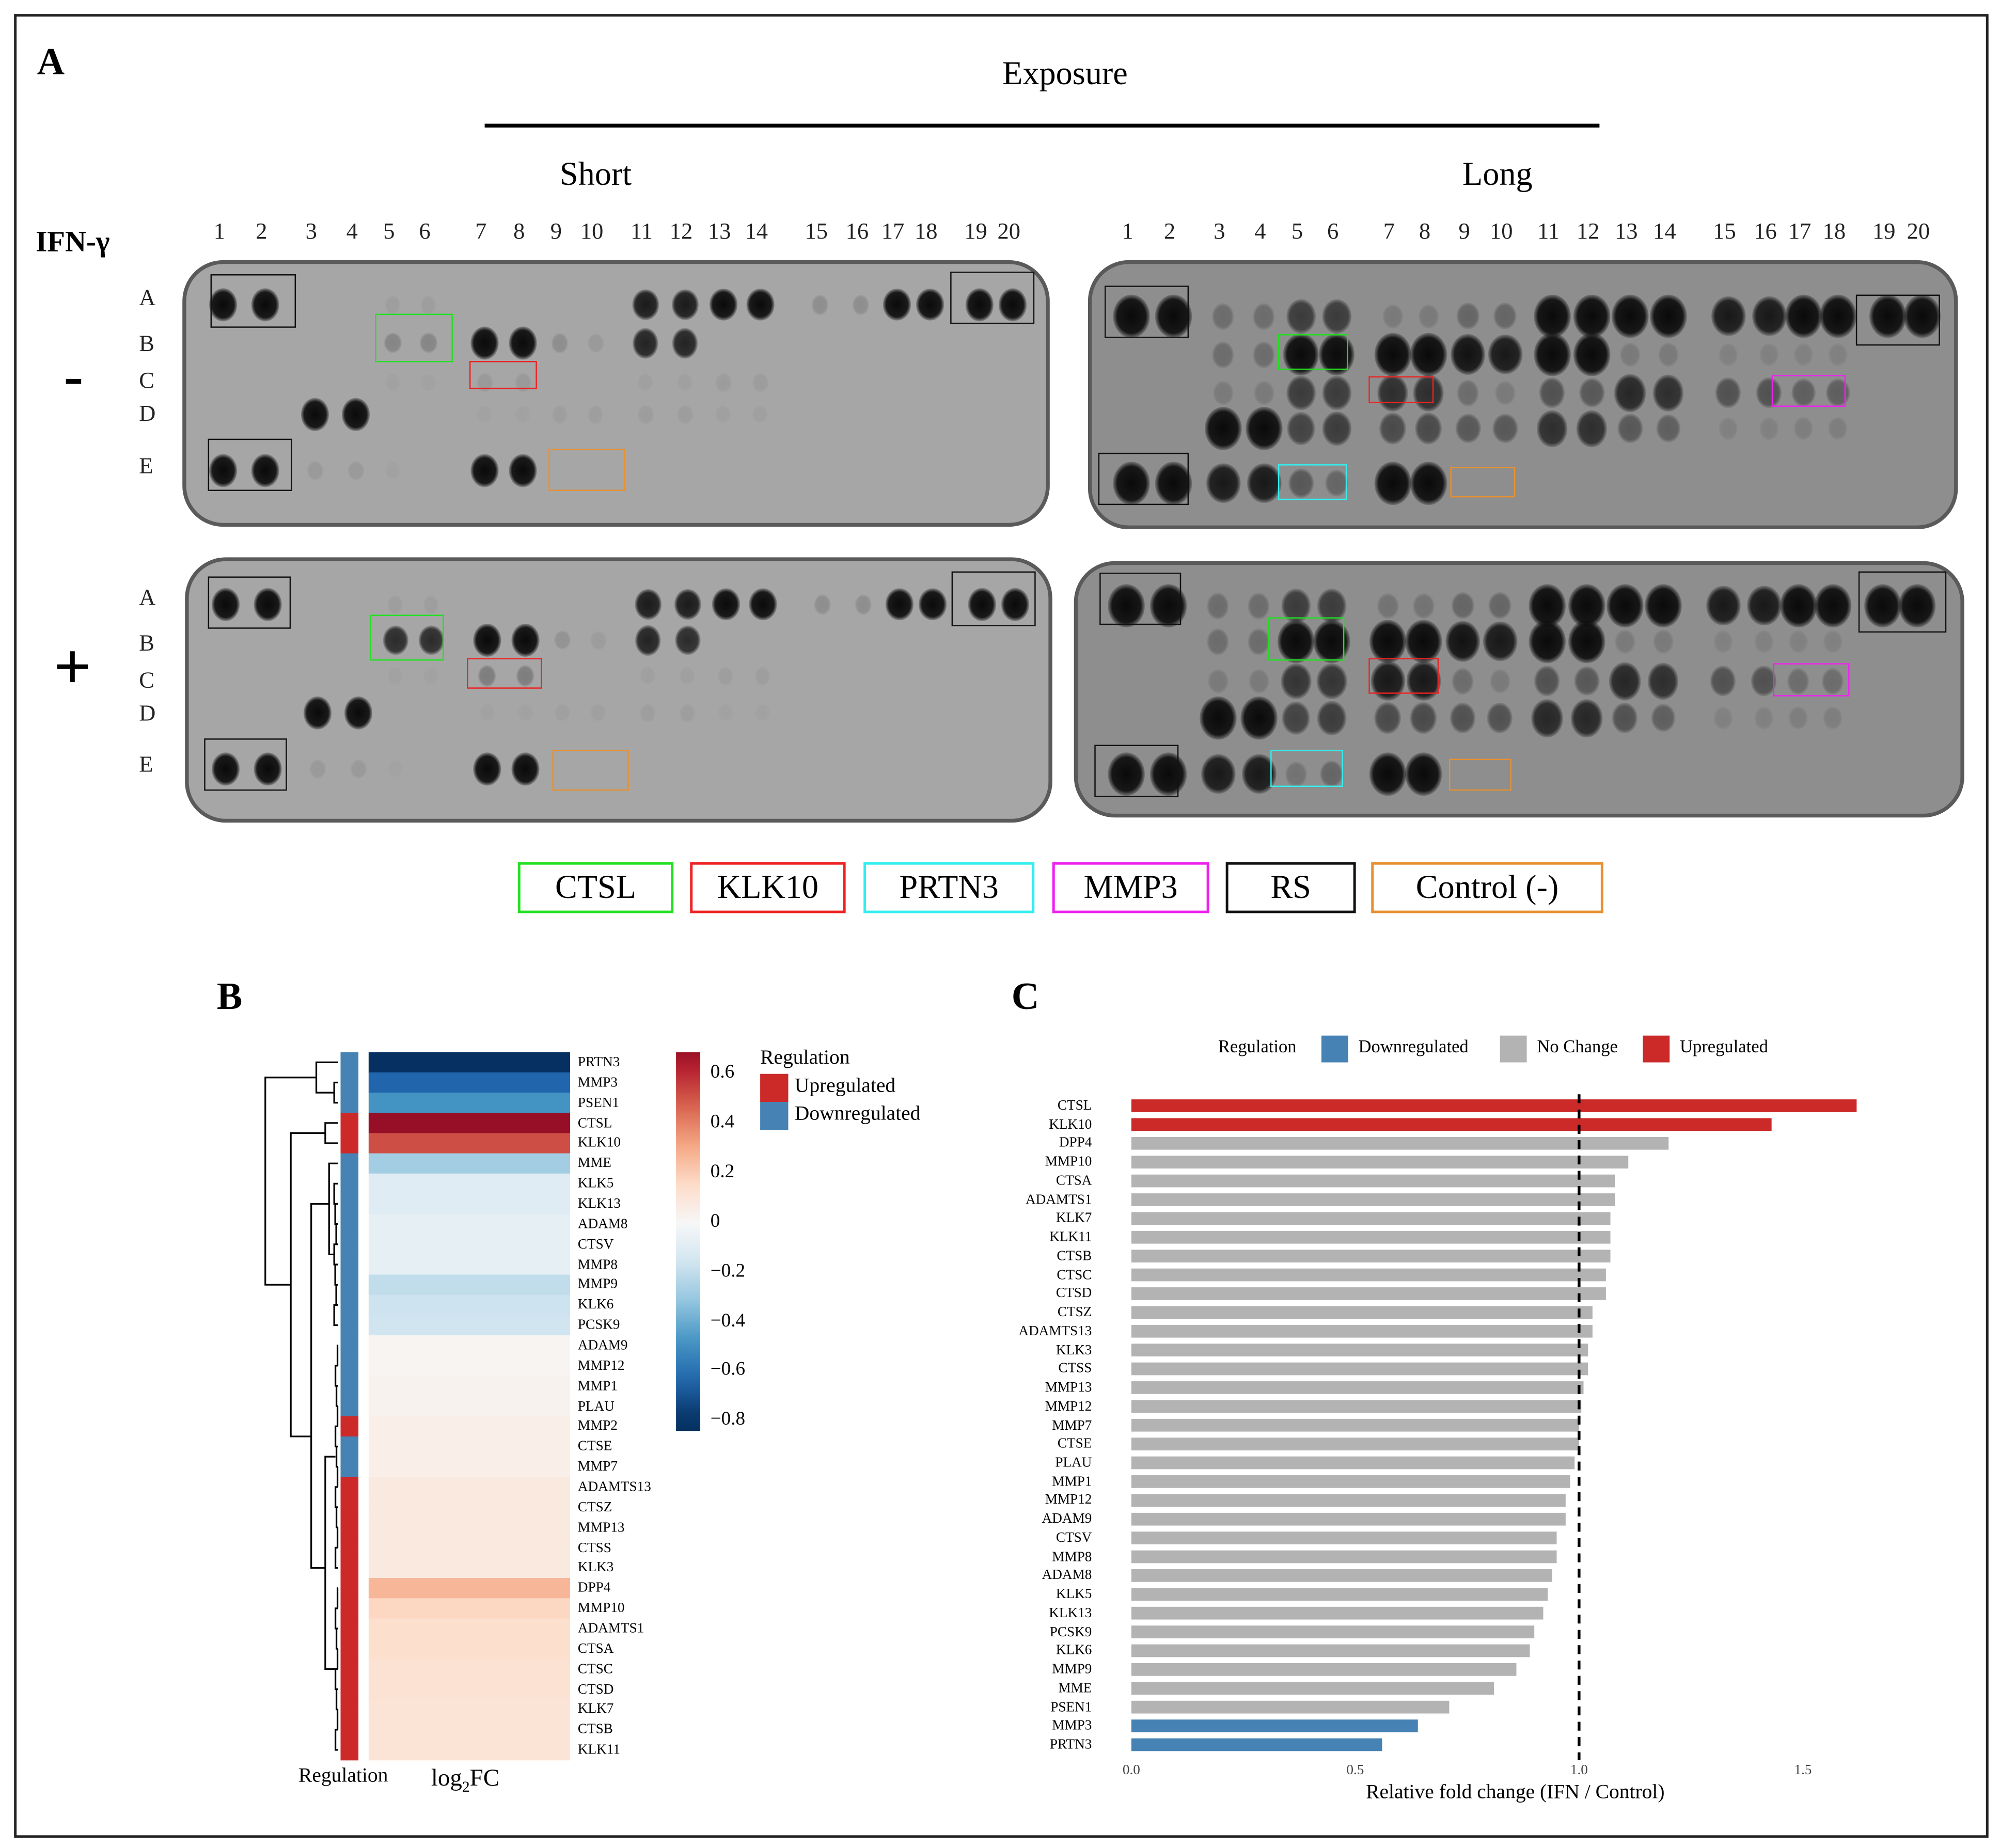 The width and height of the screenshot is (2000, 1848). I want to click on regulation-cell-CTSC, so click(349, 1669).